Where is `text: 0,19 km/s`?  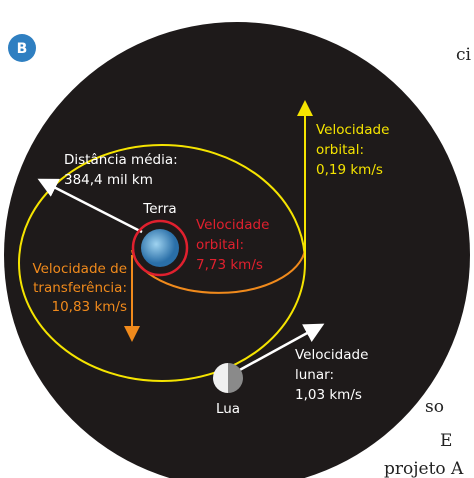
text: 0,19 km/s is located at coordinates (349, 170).